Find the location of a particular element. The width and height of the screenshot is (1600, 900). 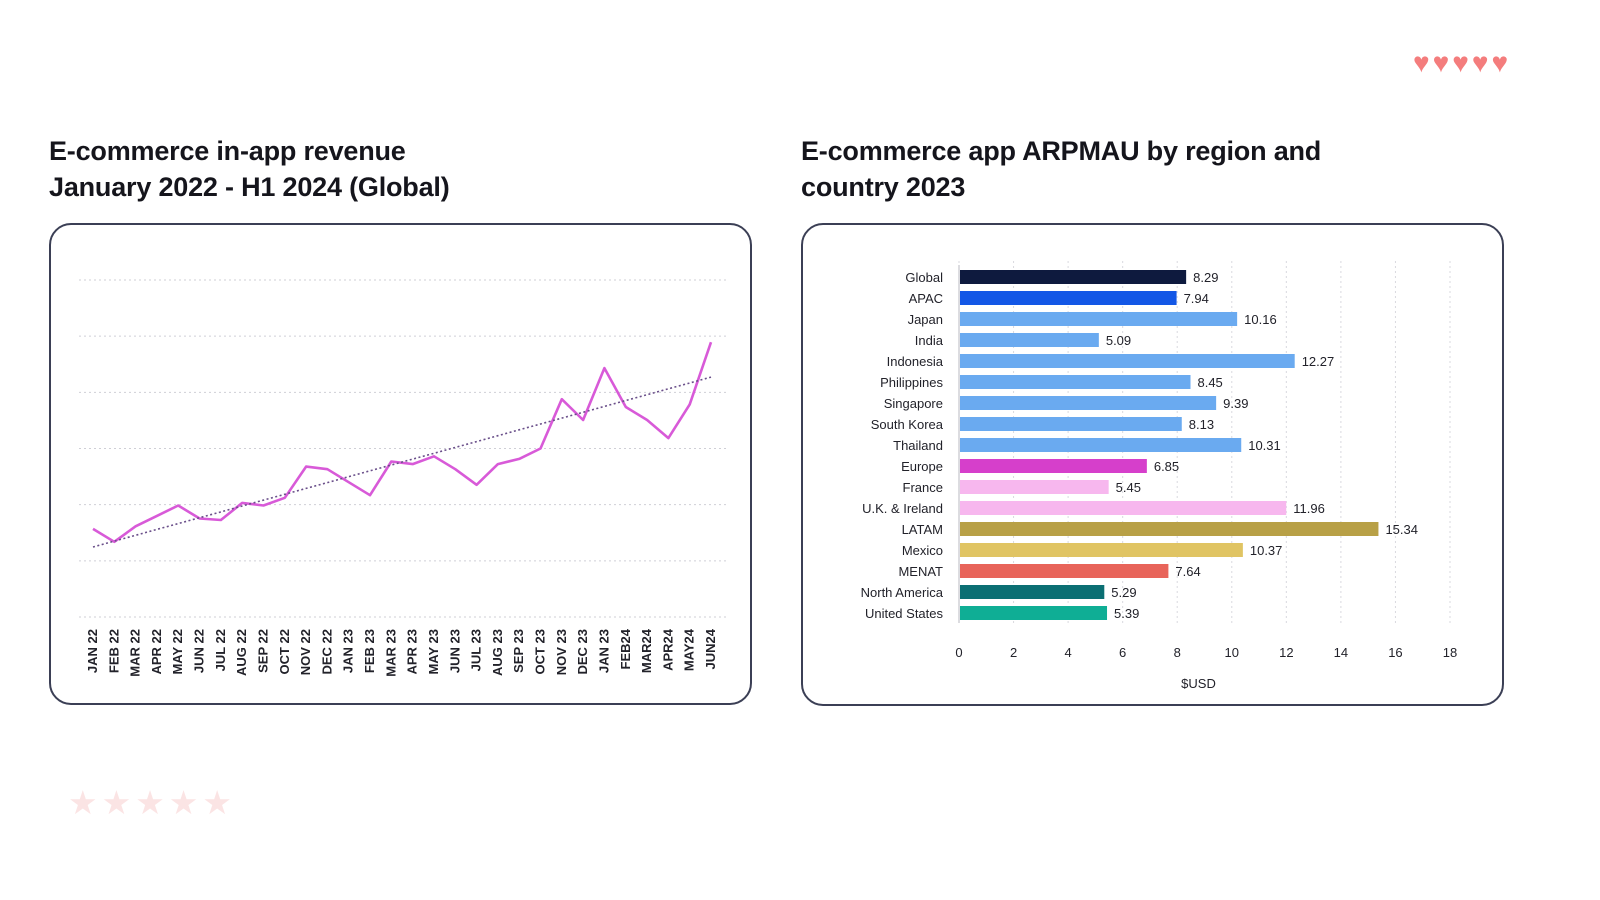

x-axis-label: $USD is located at coordinates (1198, 683).